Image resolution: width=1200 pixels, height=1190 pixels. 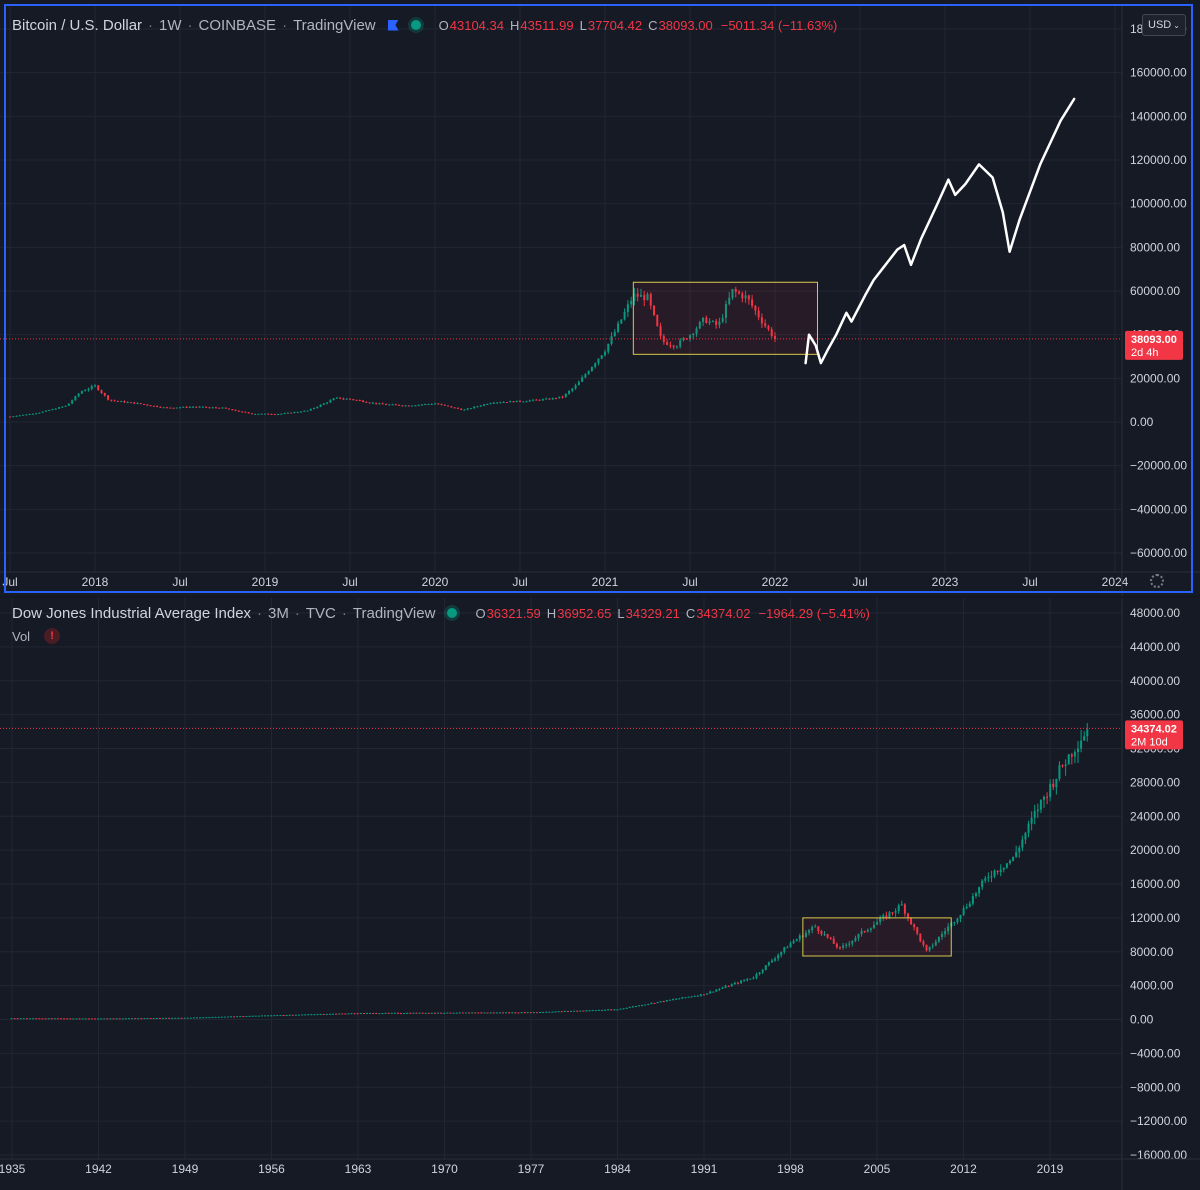 What do you see at coordinates (1029, 582) in the screenshot?
I see `x-axis-label: Jul` at bounding box center [1029, 582].